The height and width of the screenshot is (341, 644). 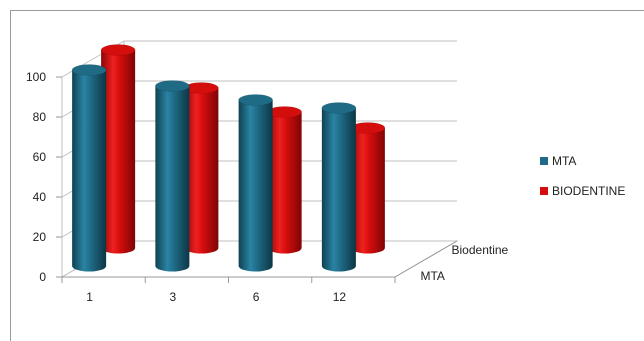 I want to click on x-tick-label: 3, so click(x=173, y=297).